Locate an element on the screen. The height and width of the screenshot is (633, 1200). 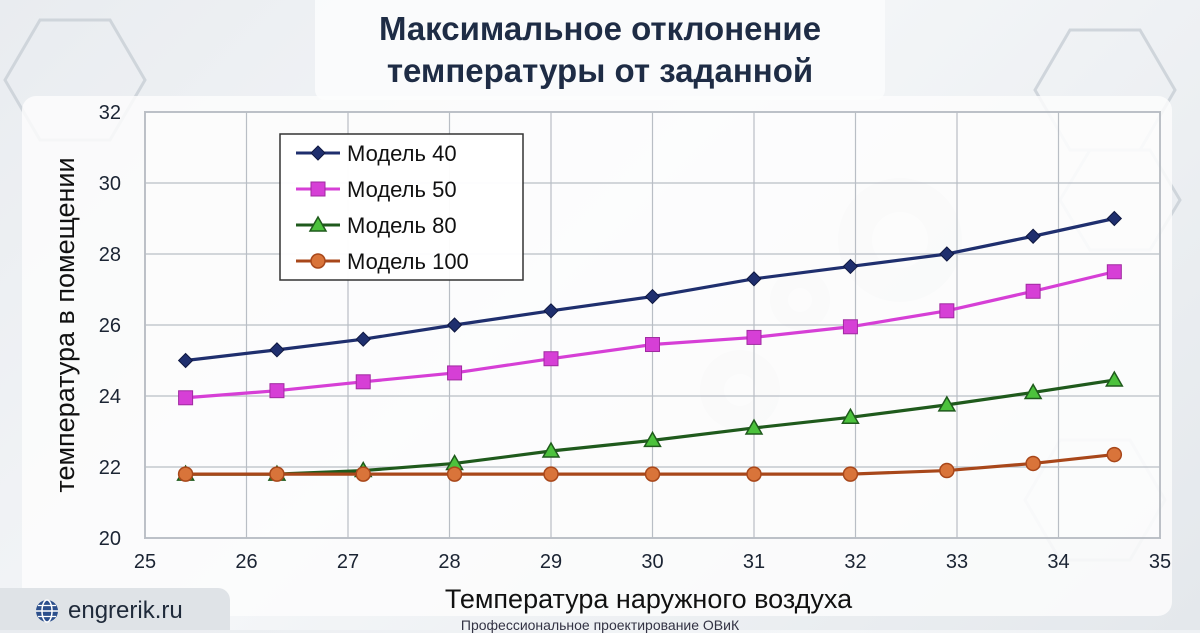
y-tick-label: 22 is located at coordinates (110, 468).